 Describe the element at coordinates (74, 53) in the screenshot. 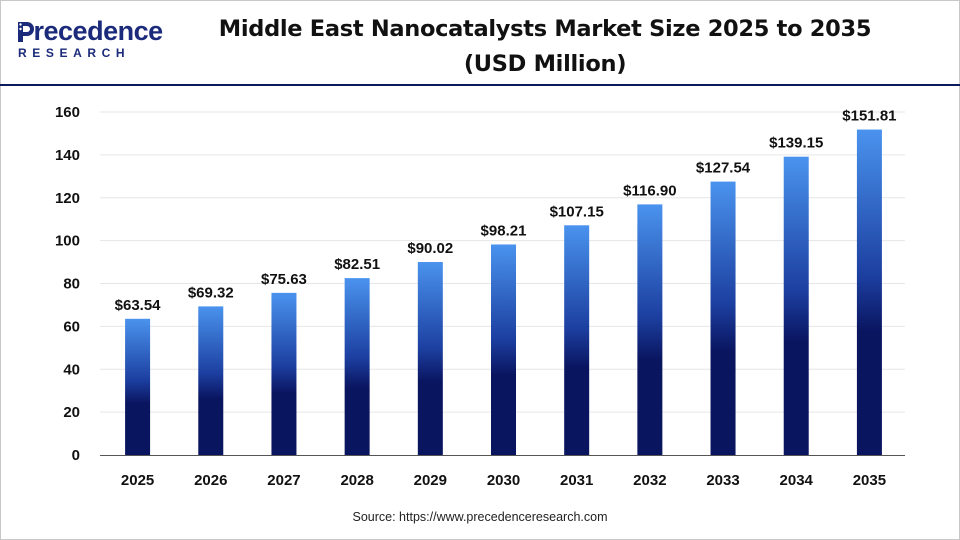

I see `brand-subtitle: RESEARCH` at that location.